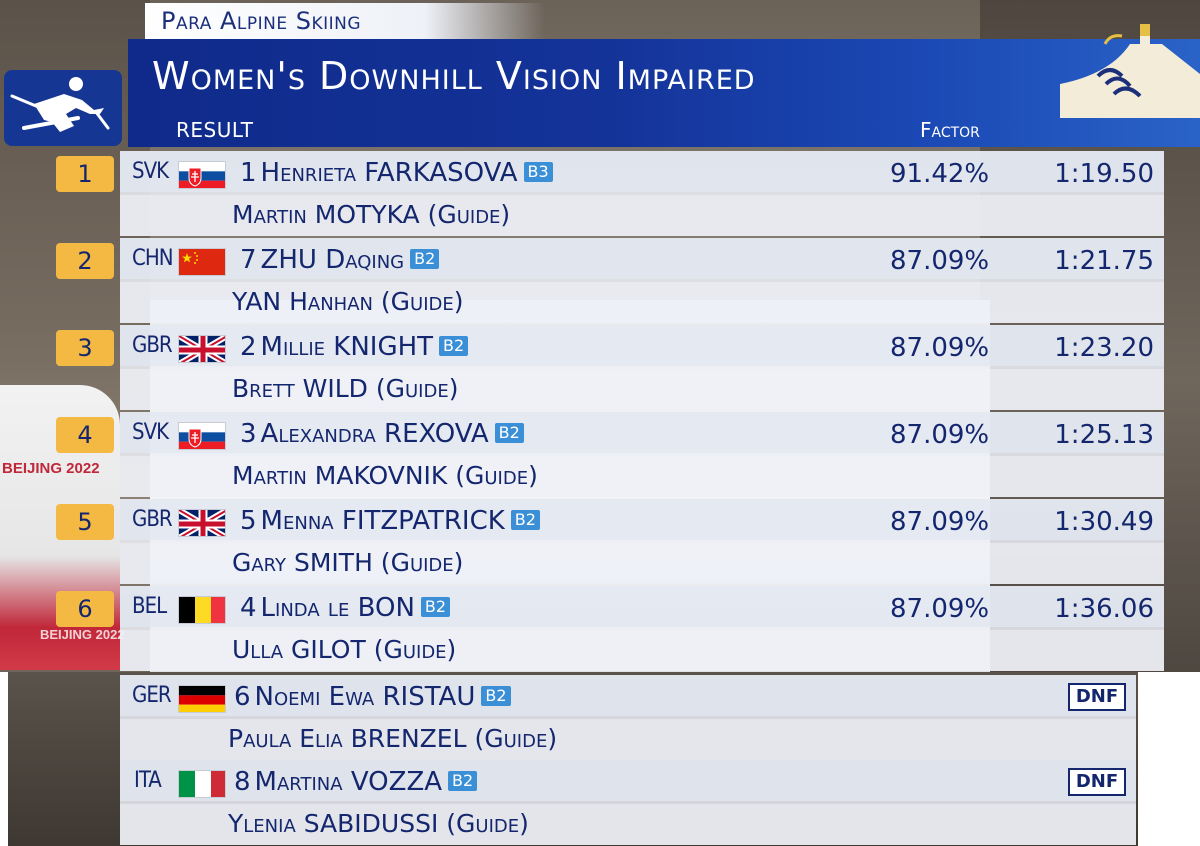  I want to click on sport-name: Para Alpine Skiing, so click(345, 21).